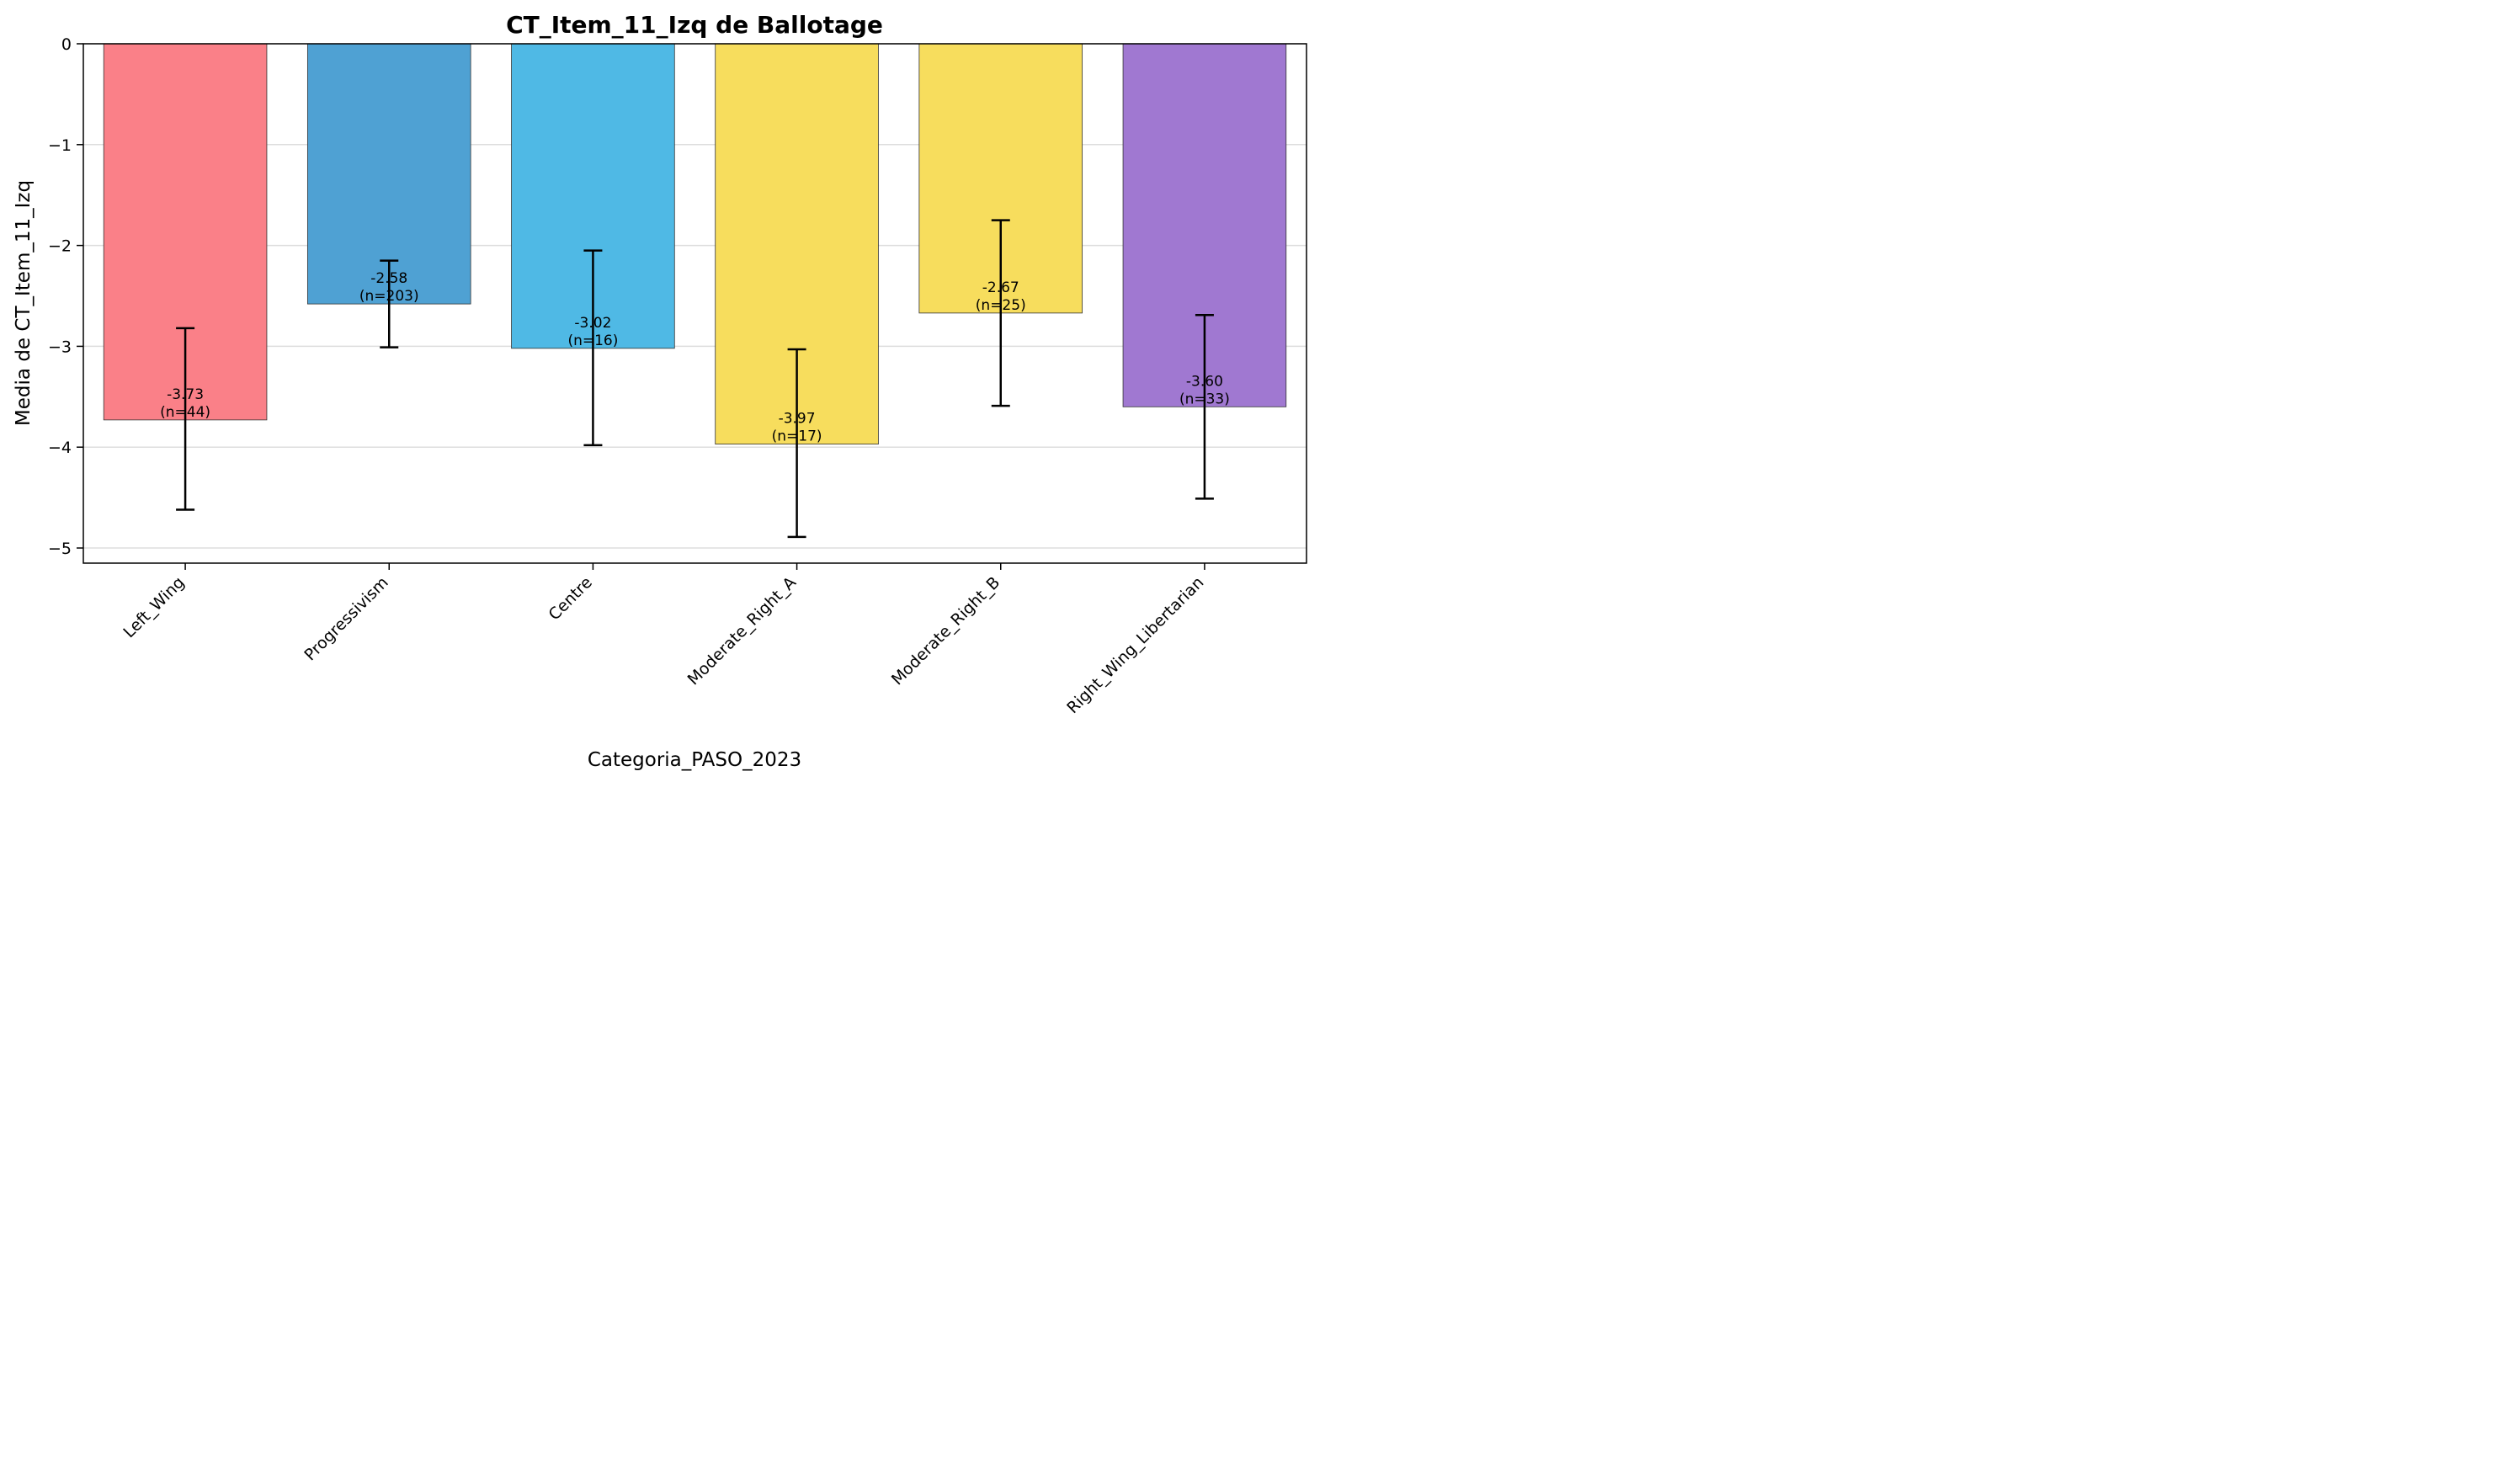  Describe the element at coordinates (797, 419) in the screenshot. I see `data-label-value: -3.97` at that location.